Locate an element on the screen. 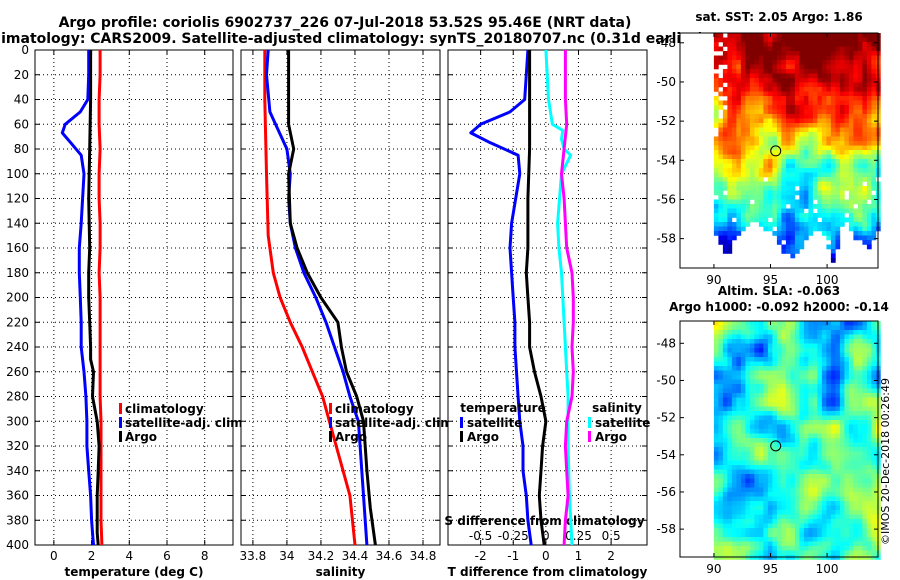  imos-watermark: ©IMOS 20-Dec-2018 00:26:49 is located at coordinates (885, 461).